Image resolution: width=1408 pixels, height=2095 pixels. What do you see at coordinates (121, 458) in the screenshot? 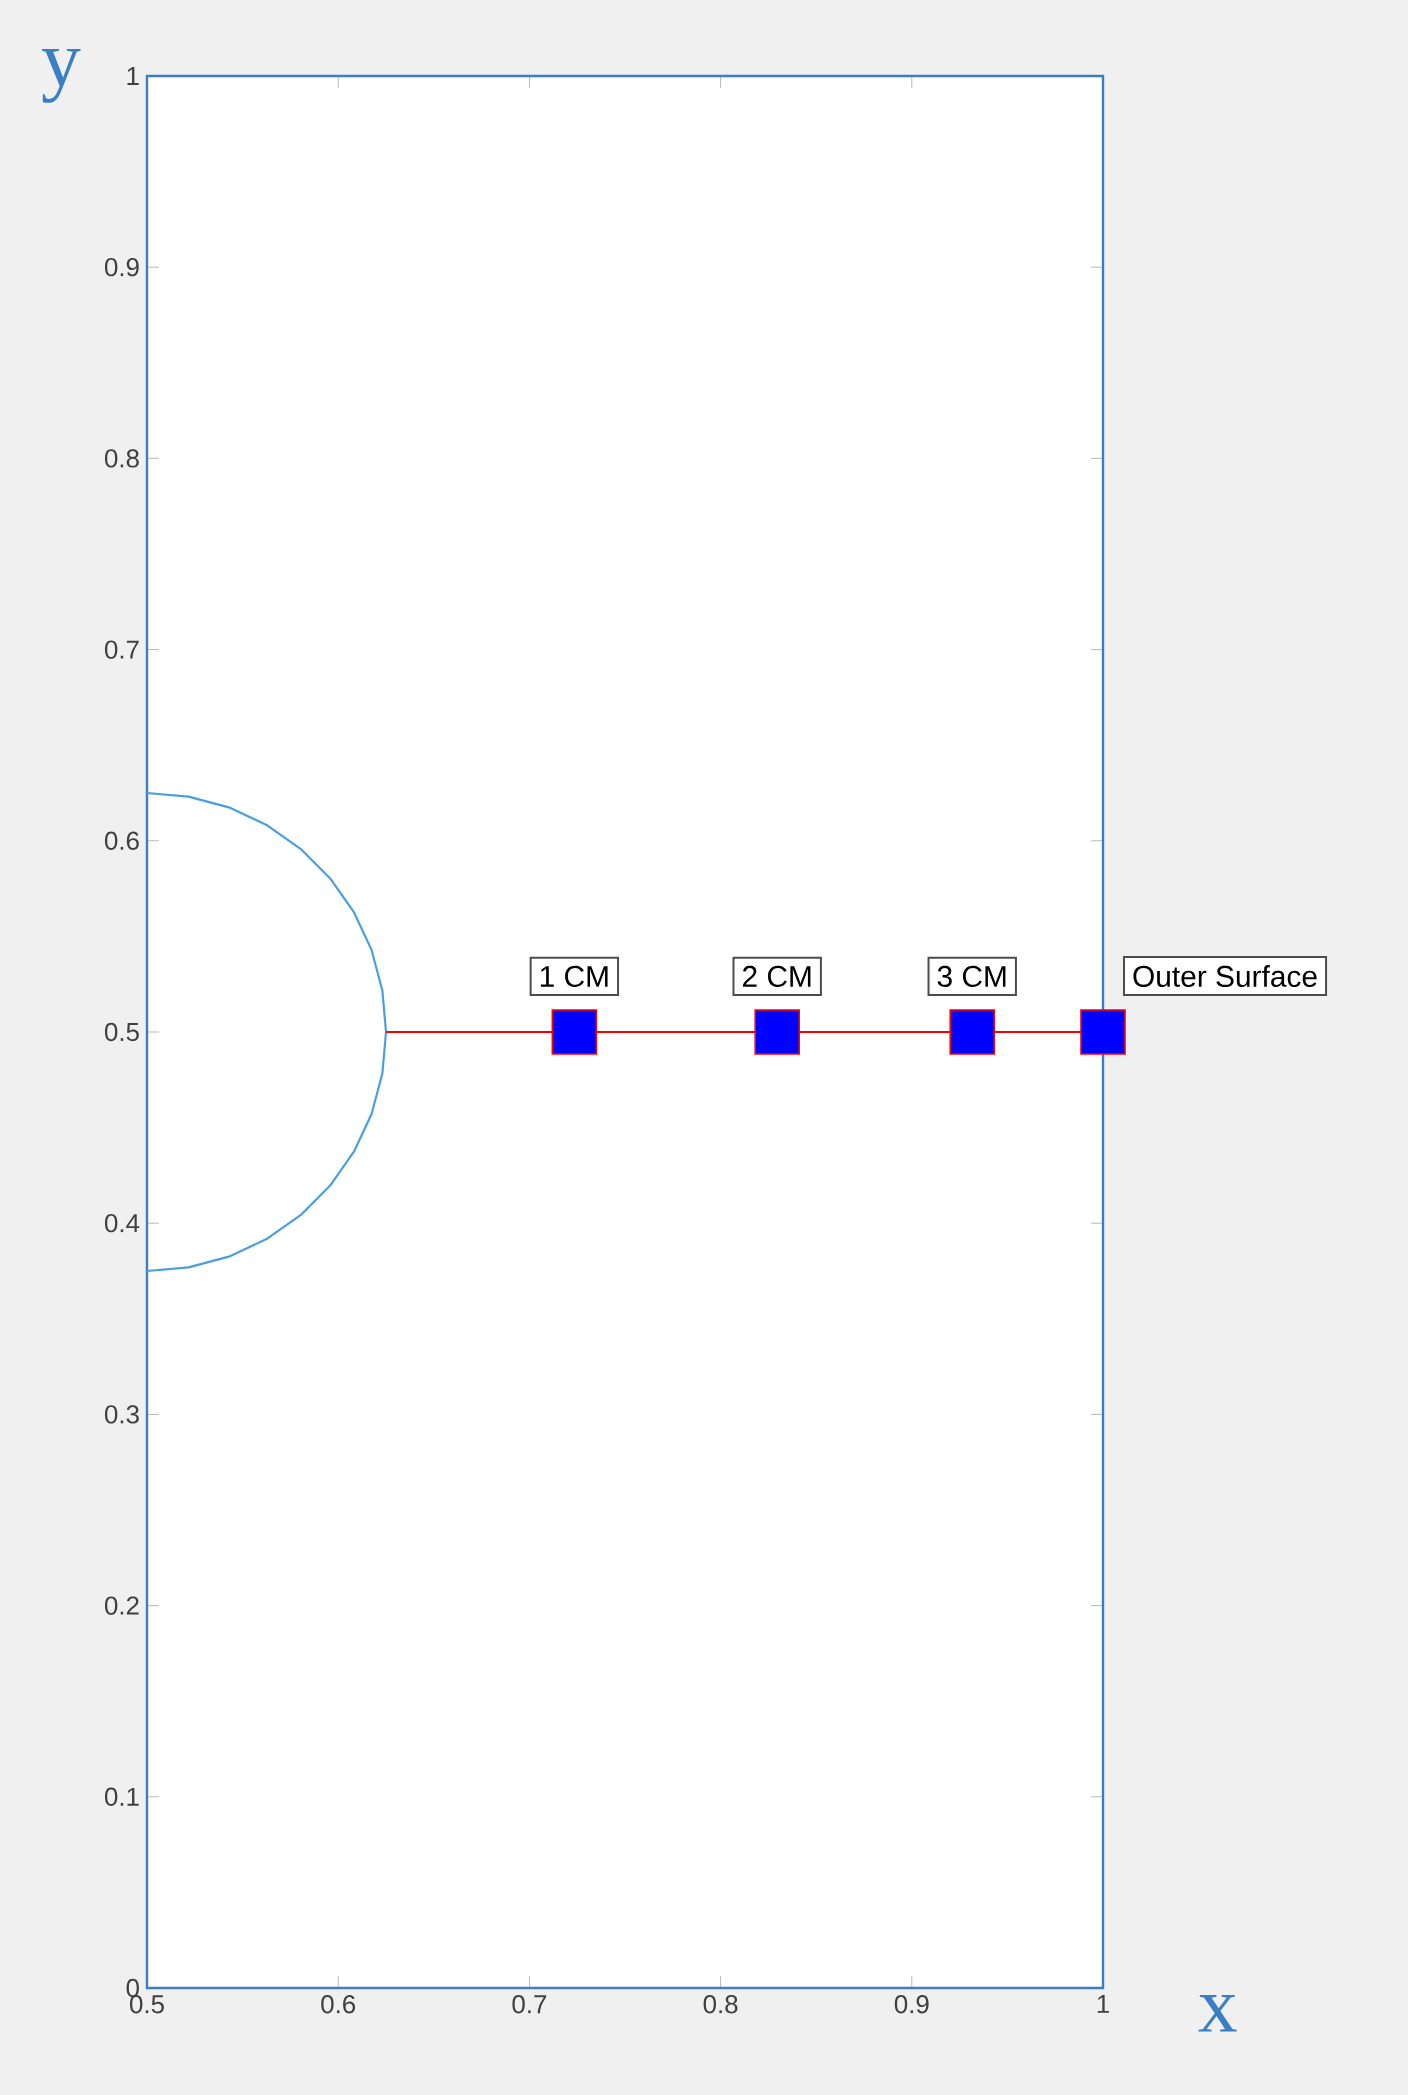
I see `y-tick-label: 0.8` at bounding box center [121, 458].